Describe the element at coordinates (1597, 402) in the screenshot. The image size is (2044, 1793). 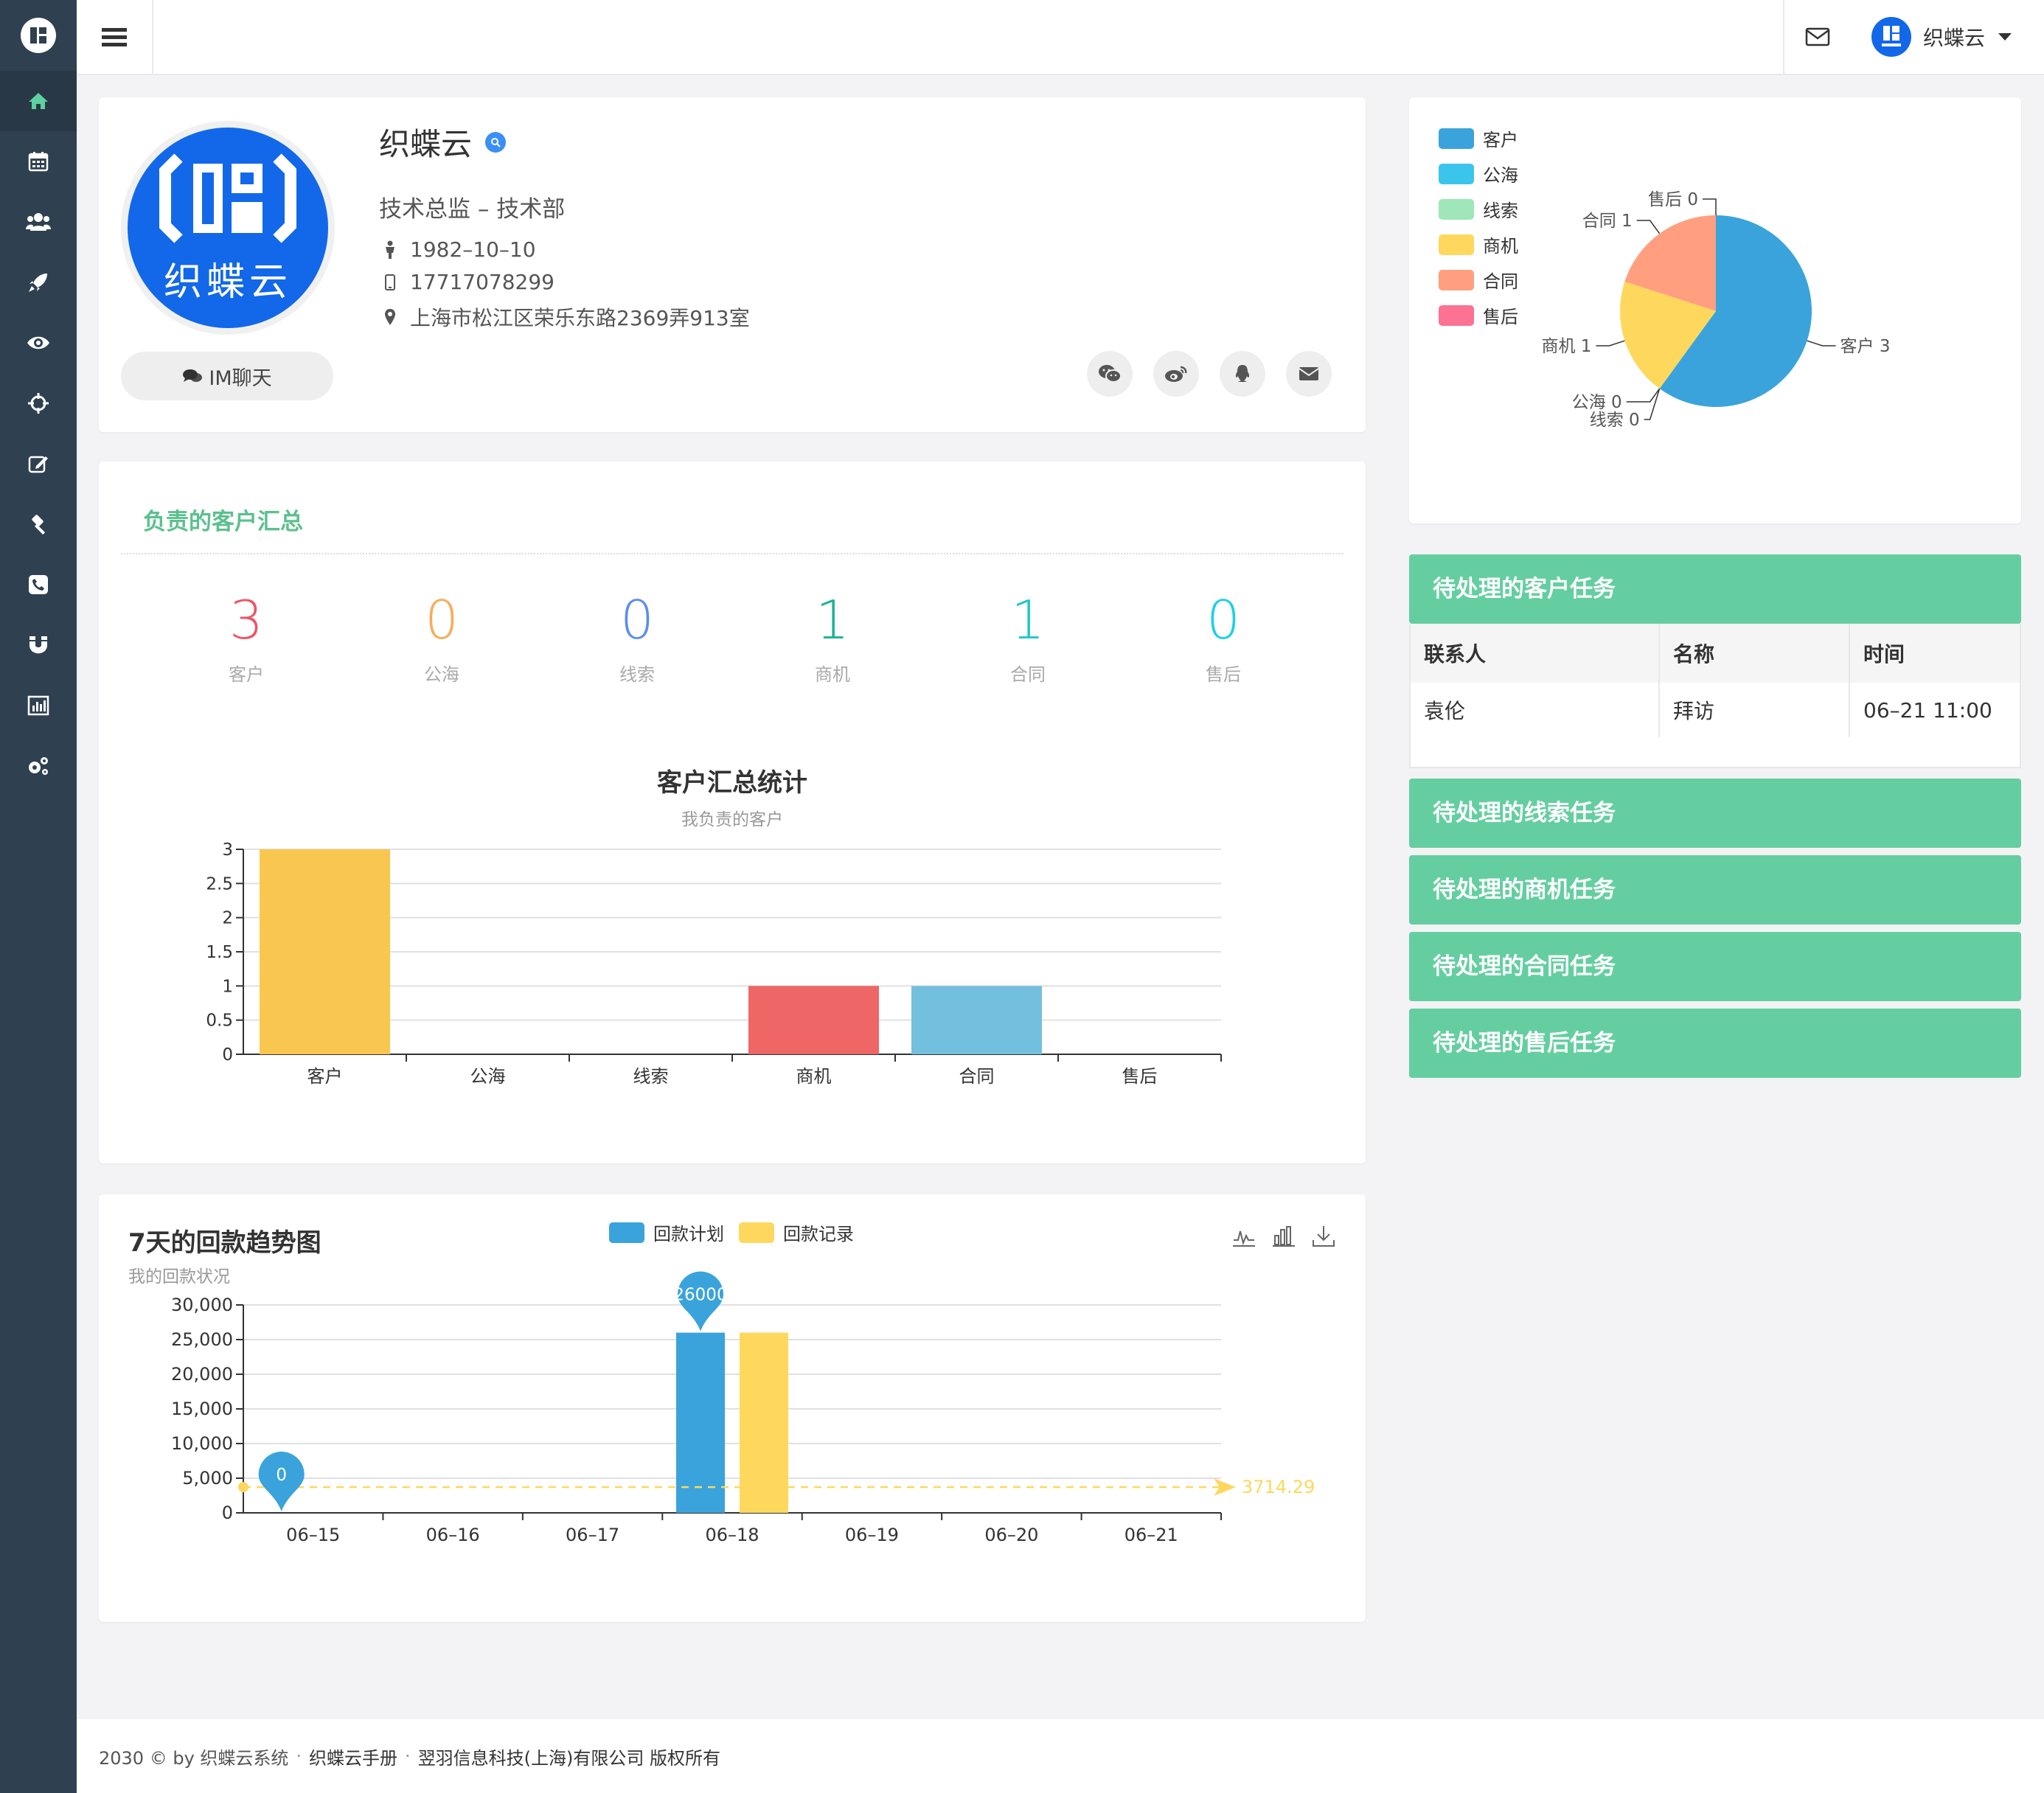
I see `pie-label: 公海 0` at that location.